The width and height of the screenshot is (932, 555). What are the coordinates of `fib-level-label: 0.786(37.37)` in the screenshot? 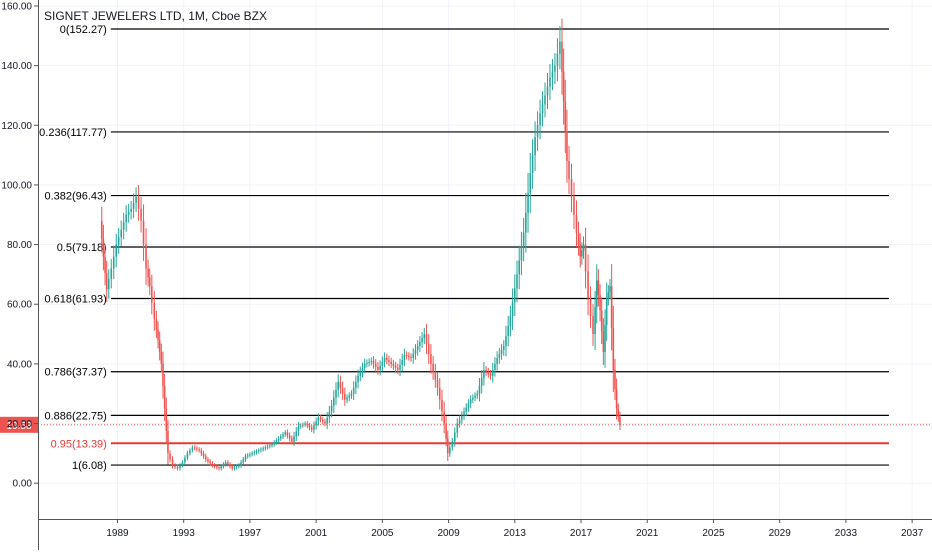 It's located at (75, 373).